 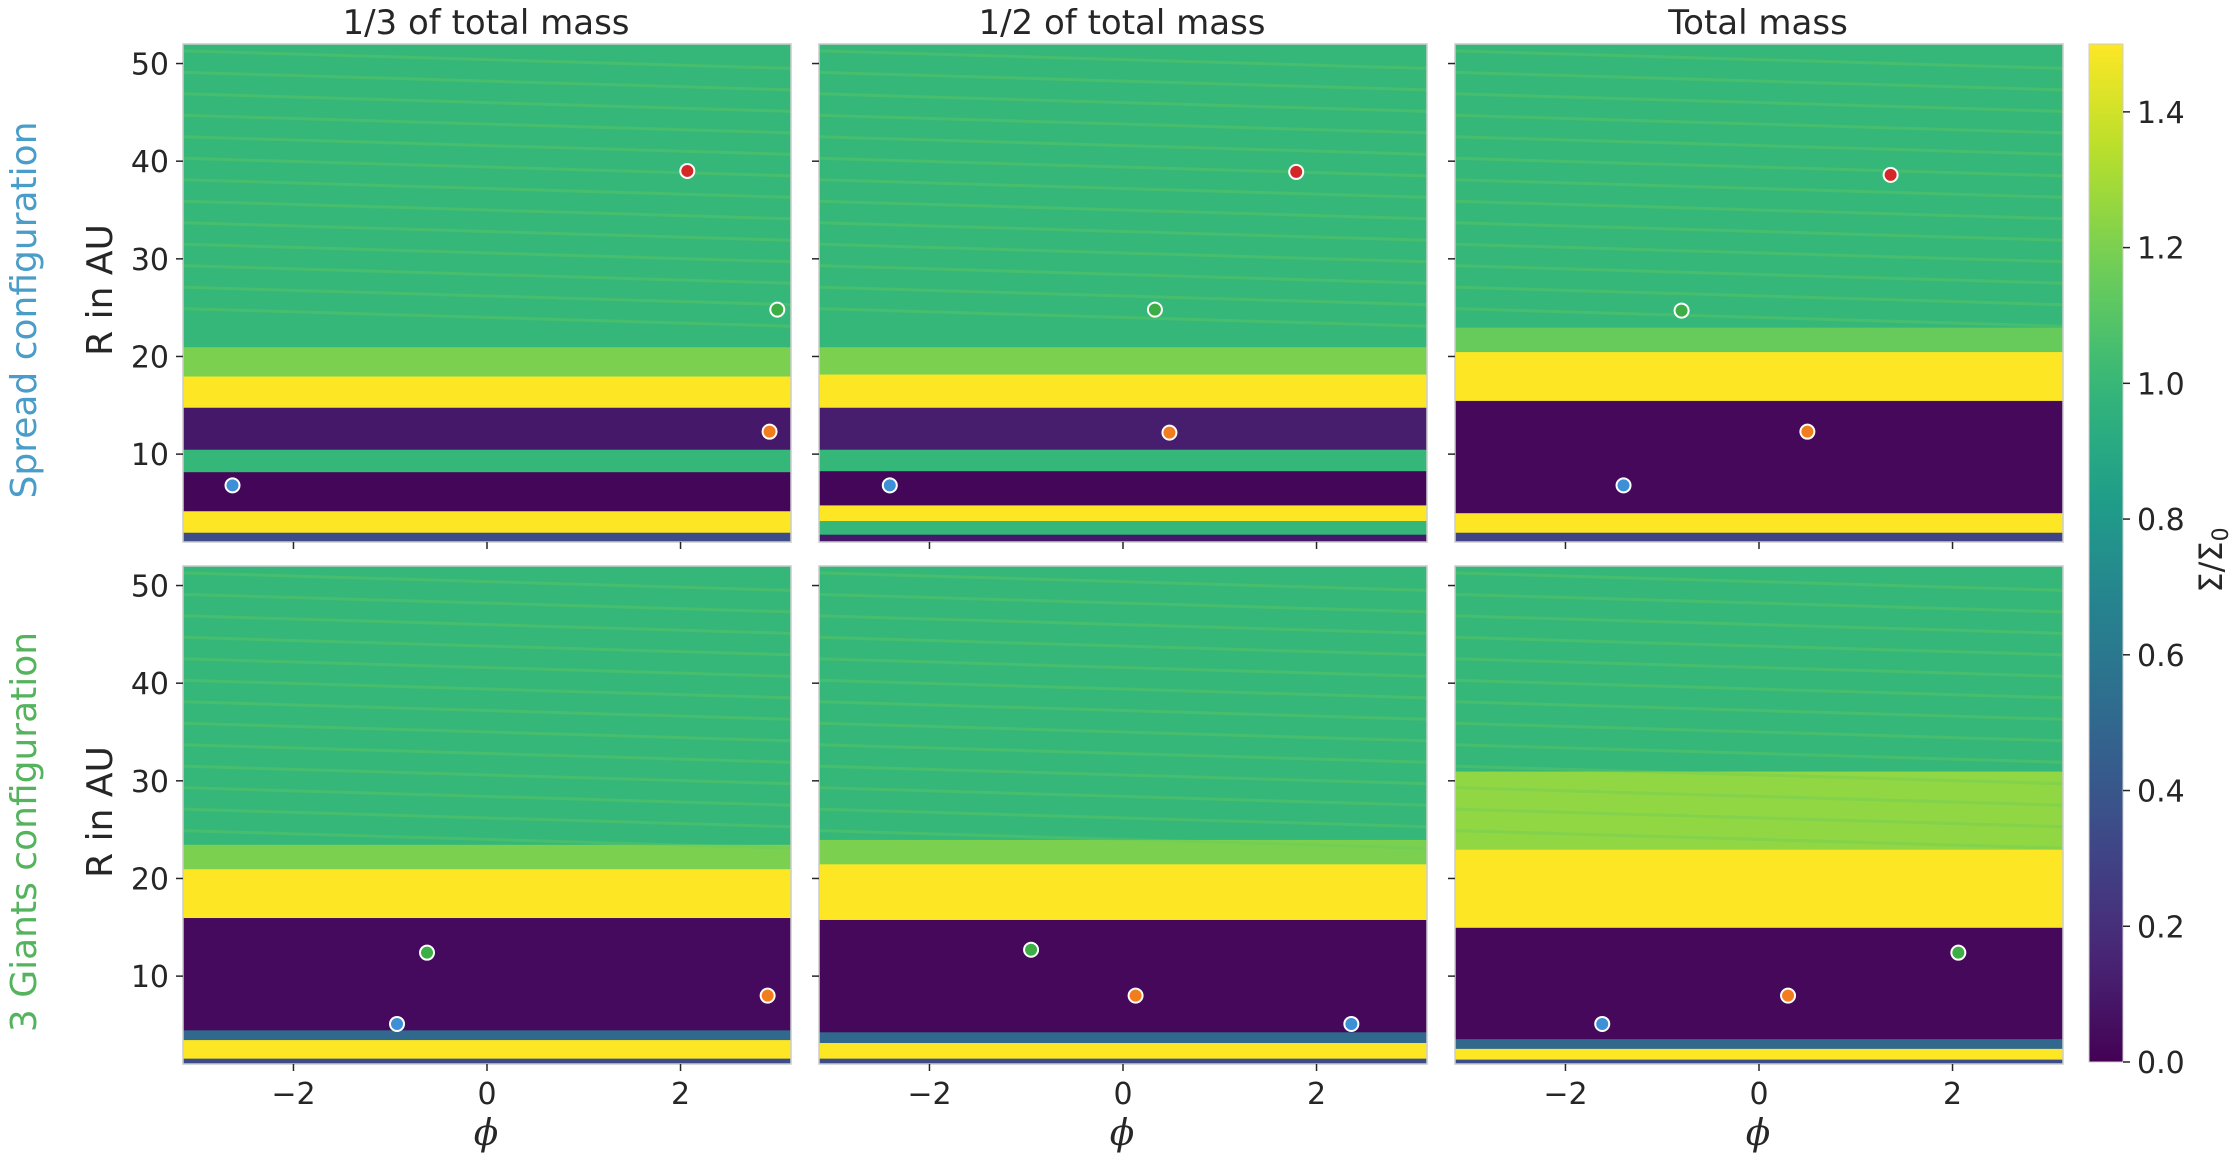 What do you see at coordinates (687, 170) in the screenshot?
I see `planet-marker-red` at bounding box center [687, 170].